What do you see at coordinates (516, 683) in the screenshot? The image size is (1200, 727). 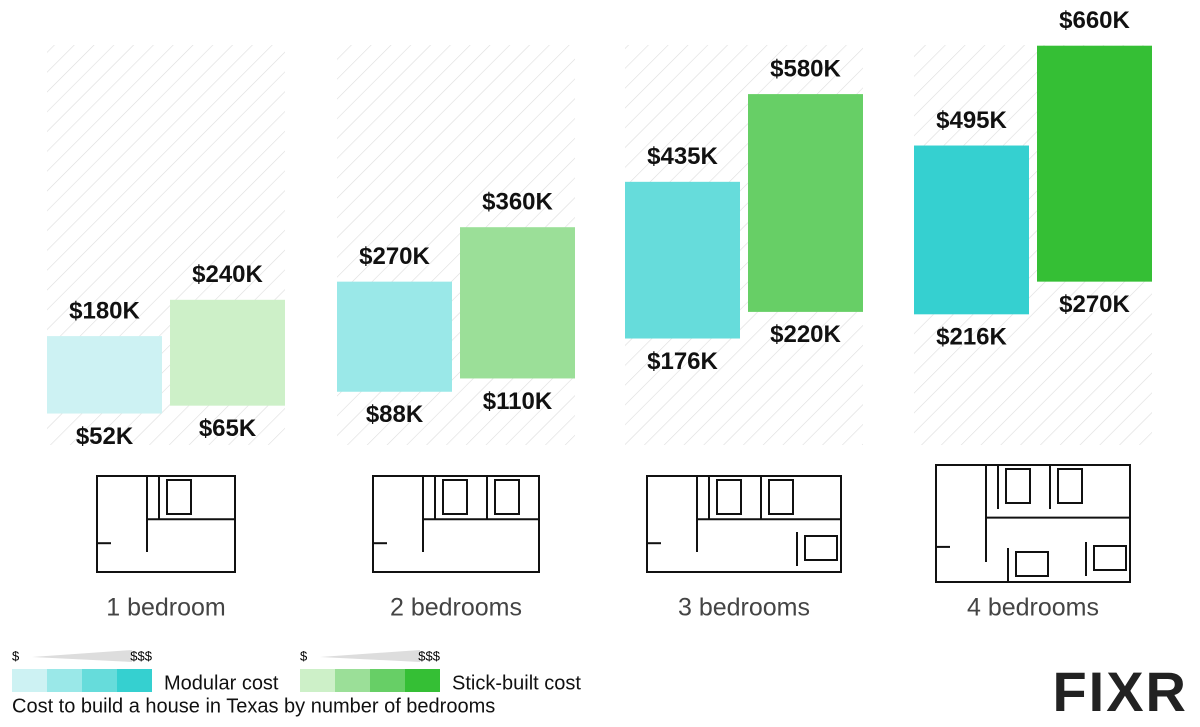 I see `legend-label: Stick-built cost` at bounding box center [516, 683].